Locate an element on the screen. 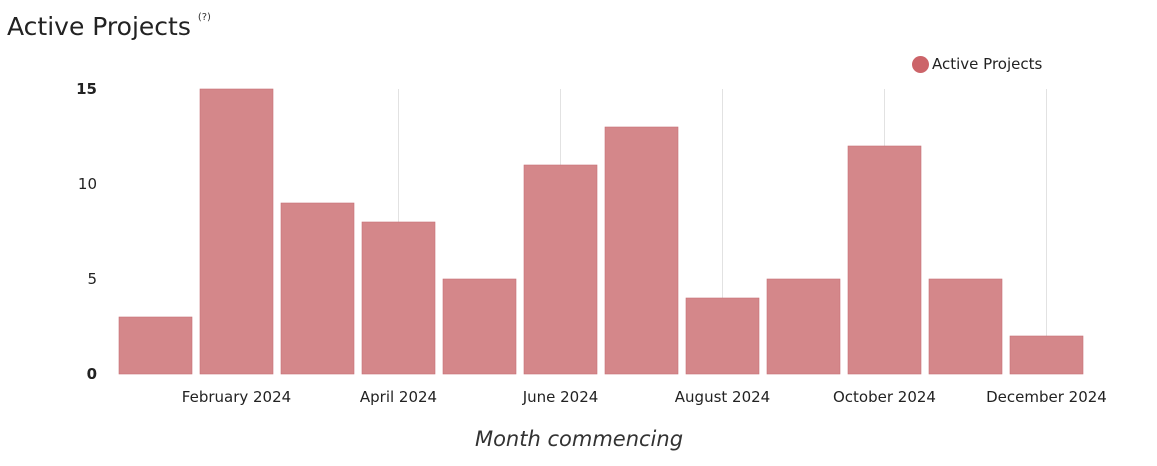 This screenshot has width=1157, height=466. y-tick-label: 0 is located at coordinates (92, 374).